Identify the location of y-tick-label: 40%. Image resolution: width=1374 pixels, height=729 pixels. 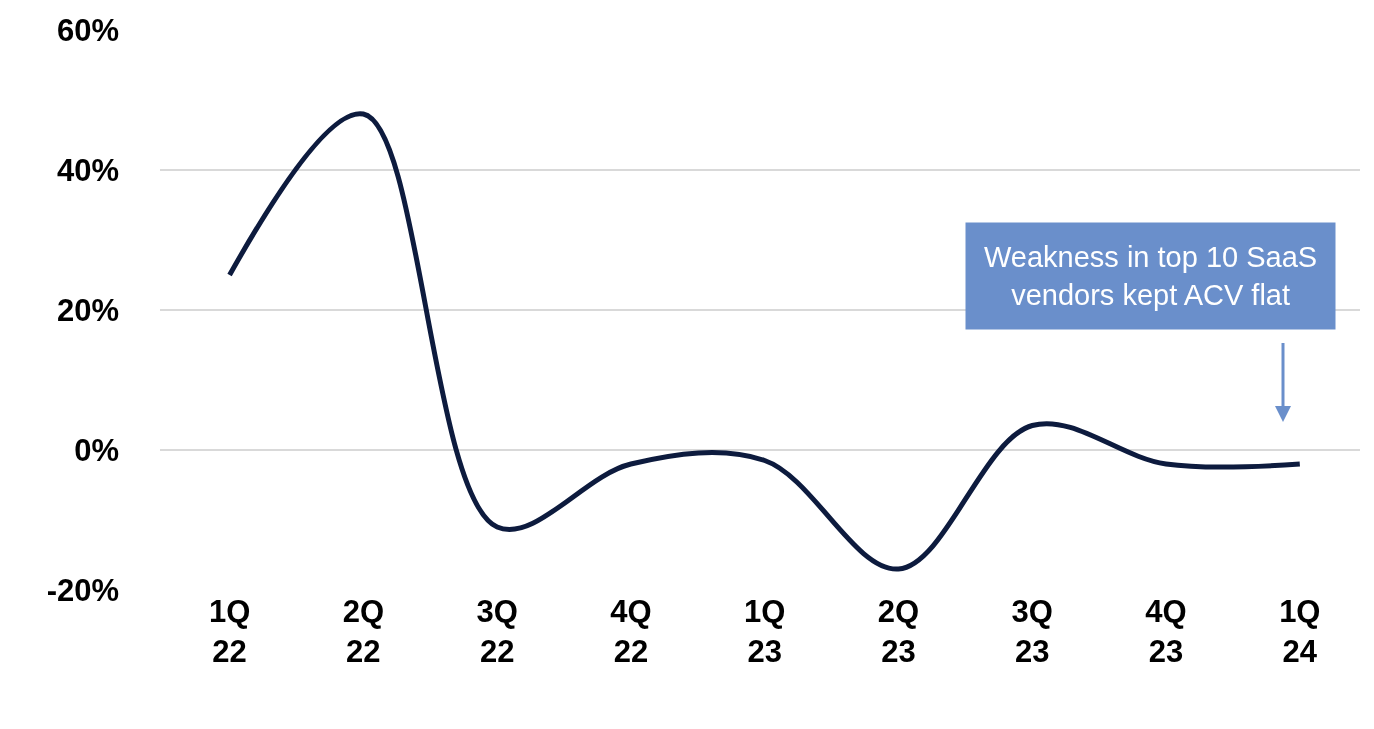
(87, 170).